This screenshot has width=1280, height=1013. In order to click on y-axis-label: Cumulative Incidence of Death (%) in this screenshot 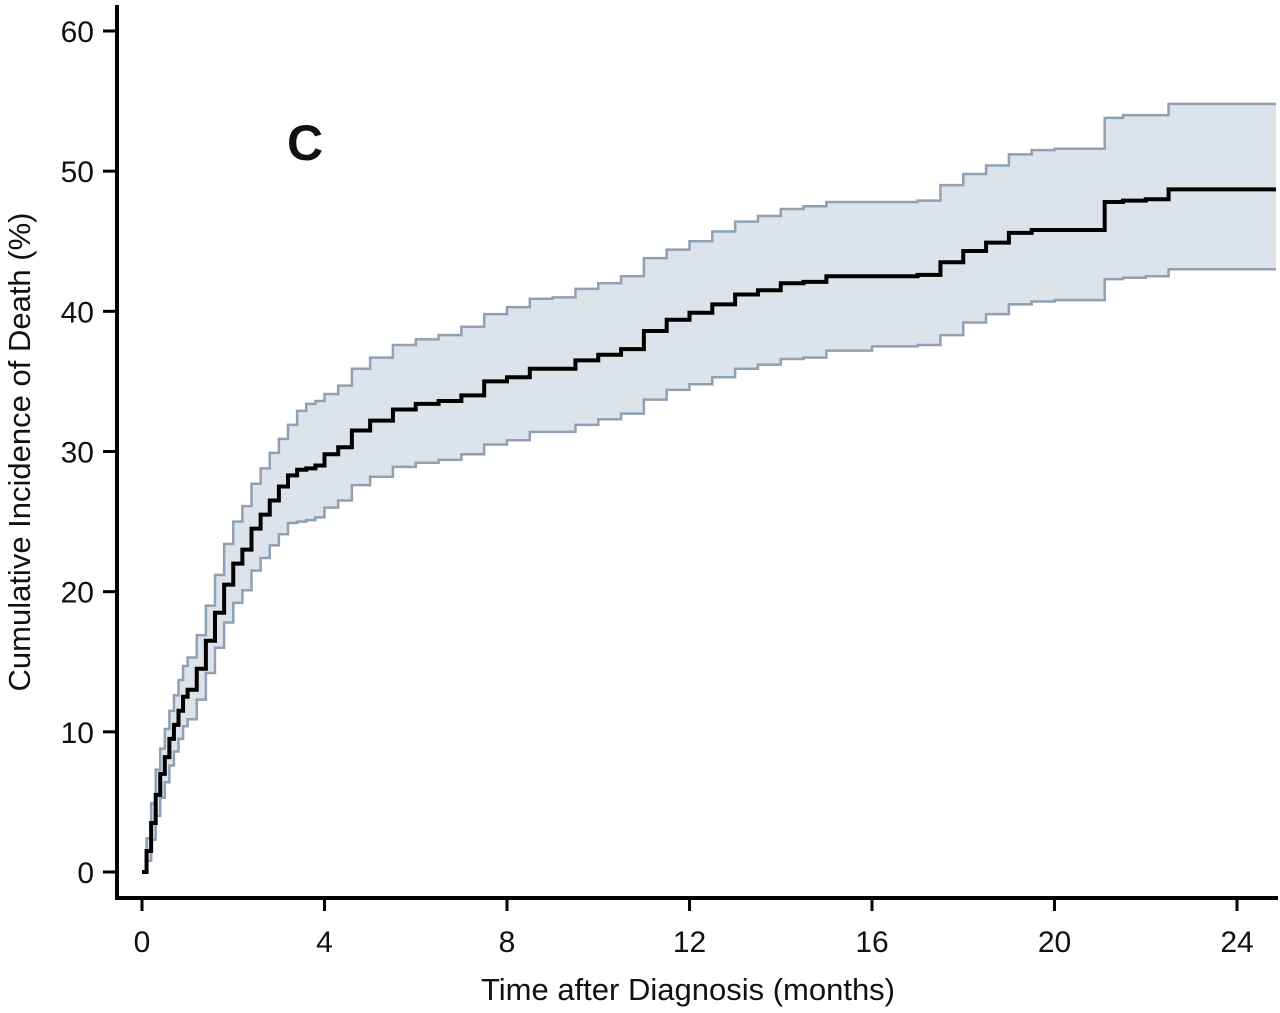, I will do `click(19, 451)`.